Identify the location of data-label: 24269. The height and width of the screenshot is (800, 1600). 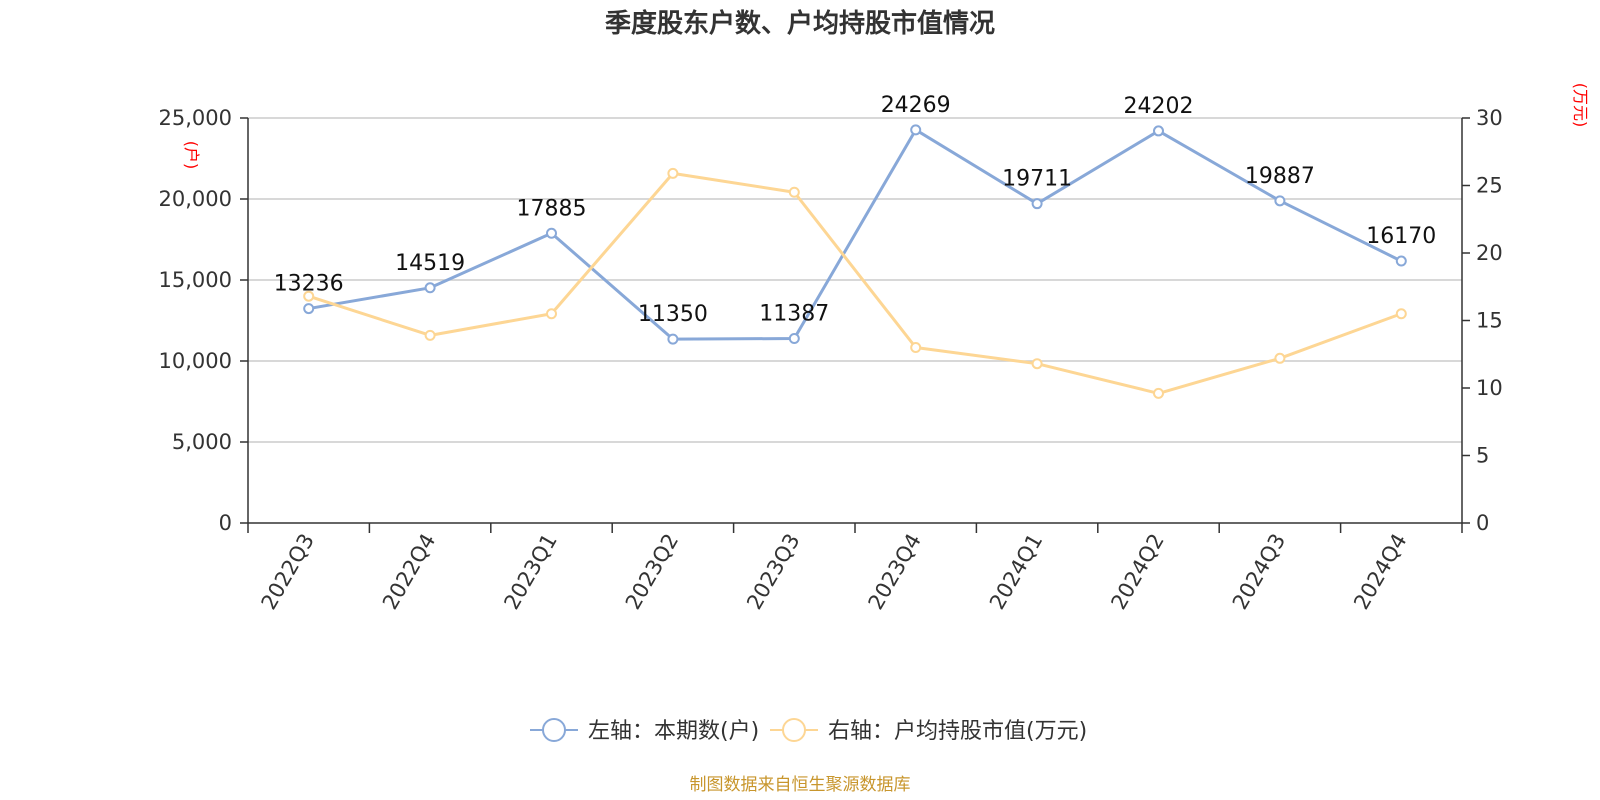
(916, 105).